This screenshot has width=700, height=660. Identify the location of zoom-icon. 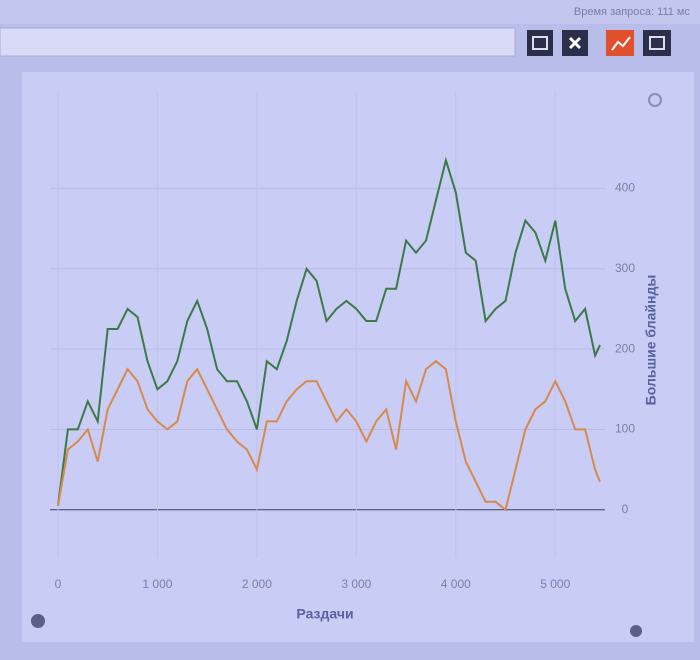
(655, 100).